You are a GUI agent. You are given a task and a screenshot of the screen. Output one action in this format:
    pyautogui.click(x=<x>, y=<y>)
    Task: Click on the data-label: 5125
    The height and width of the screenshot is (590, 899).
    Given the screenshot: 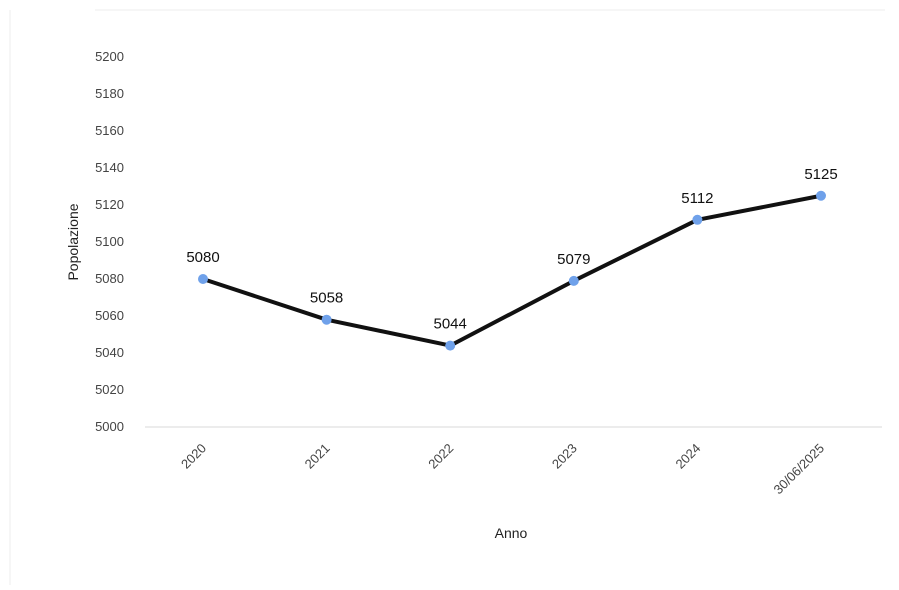 What is the action you would take?
    pyautogui.click(x=820, y=174)
    